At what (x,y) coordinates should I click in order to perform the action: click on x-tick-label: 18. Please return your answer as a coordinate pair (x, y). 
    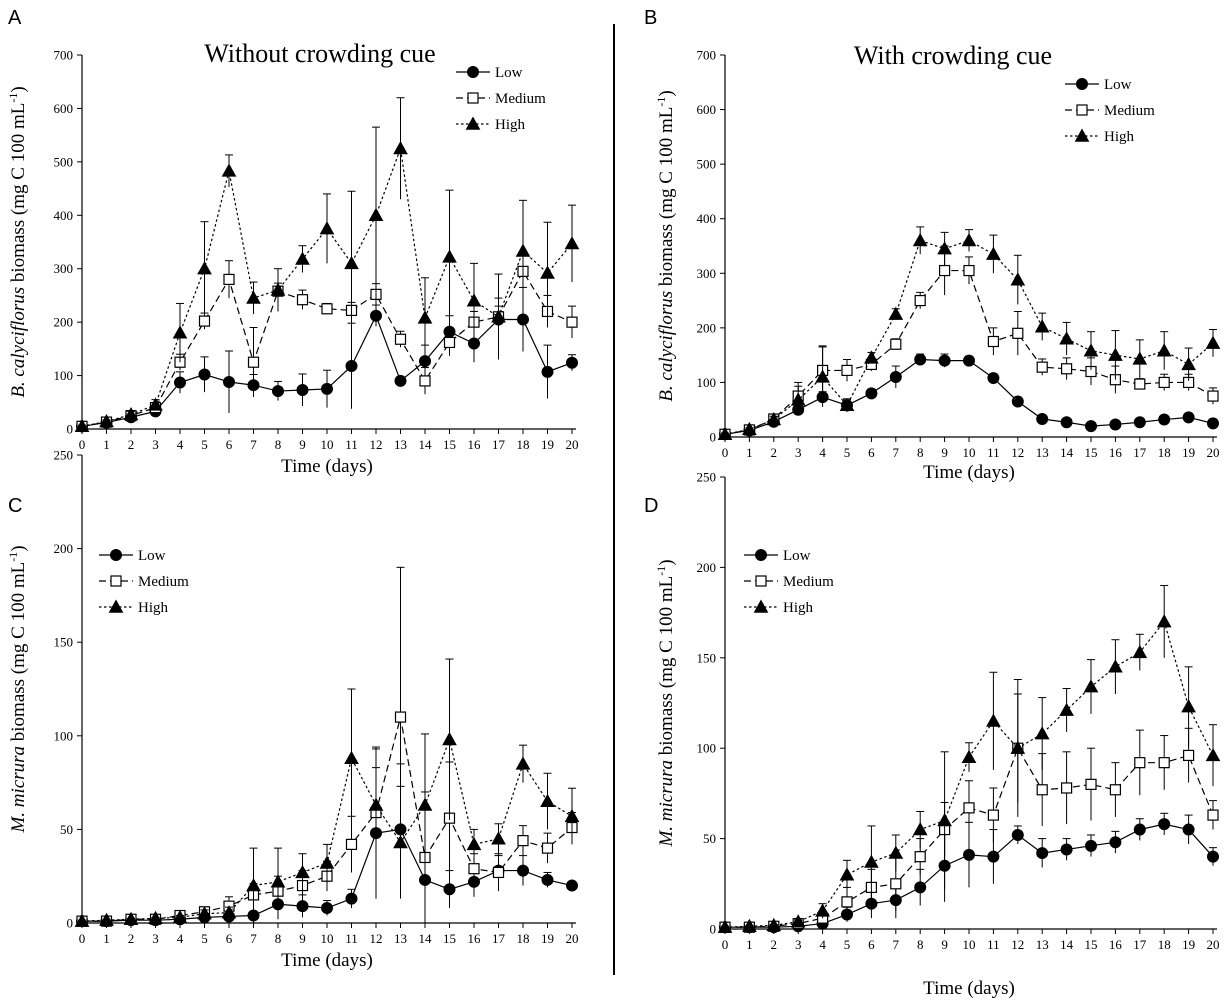
    Looking at the image, I should click on (1164, 452).